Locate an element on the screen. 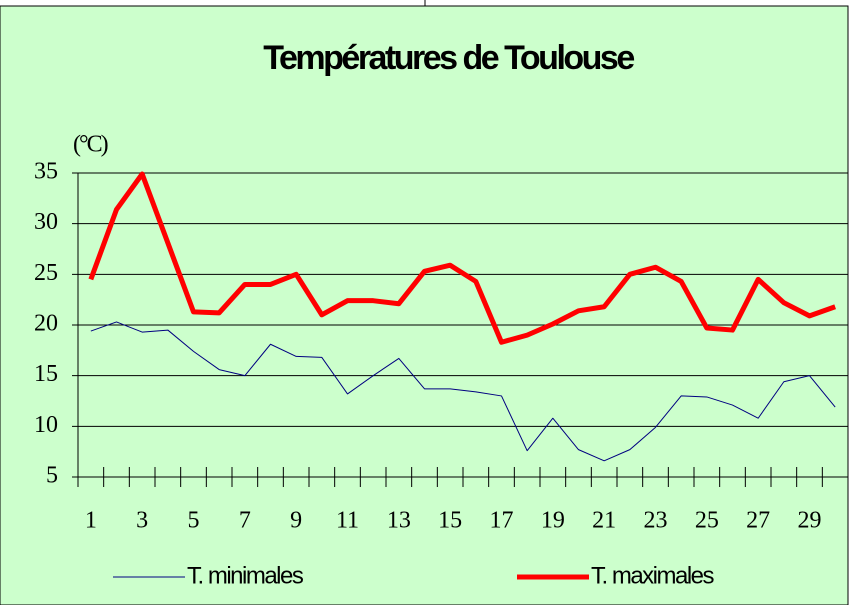 The height and width of the screenshot is (605, 851). y-tick-label: 5 is located at coordinates (52, 476).